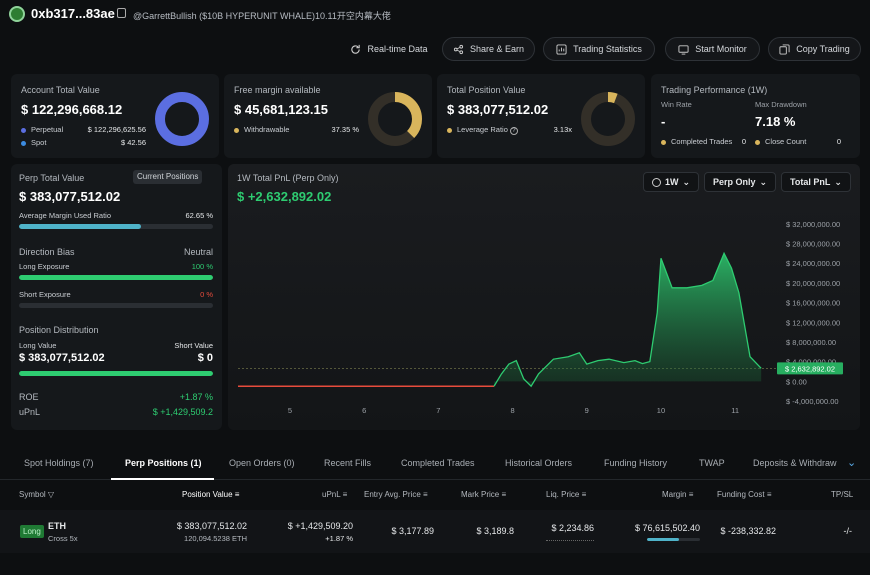  What do you see at coordinates (814, 49) in the screenshot?
I see `copy-trading-button: Copy Trading` at bounding box center [814, 49].